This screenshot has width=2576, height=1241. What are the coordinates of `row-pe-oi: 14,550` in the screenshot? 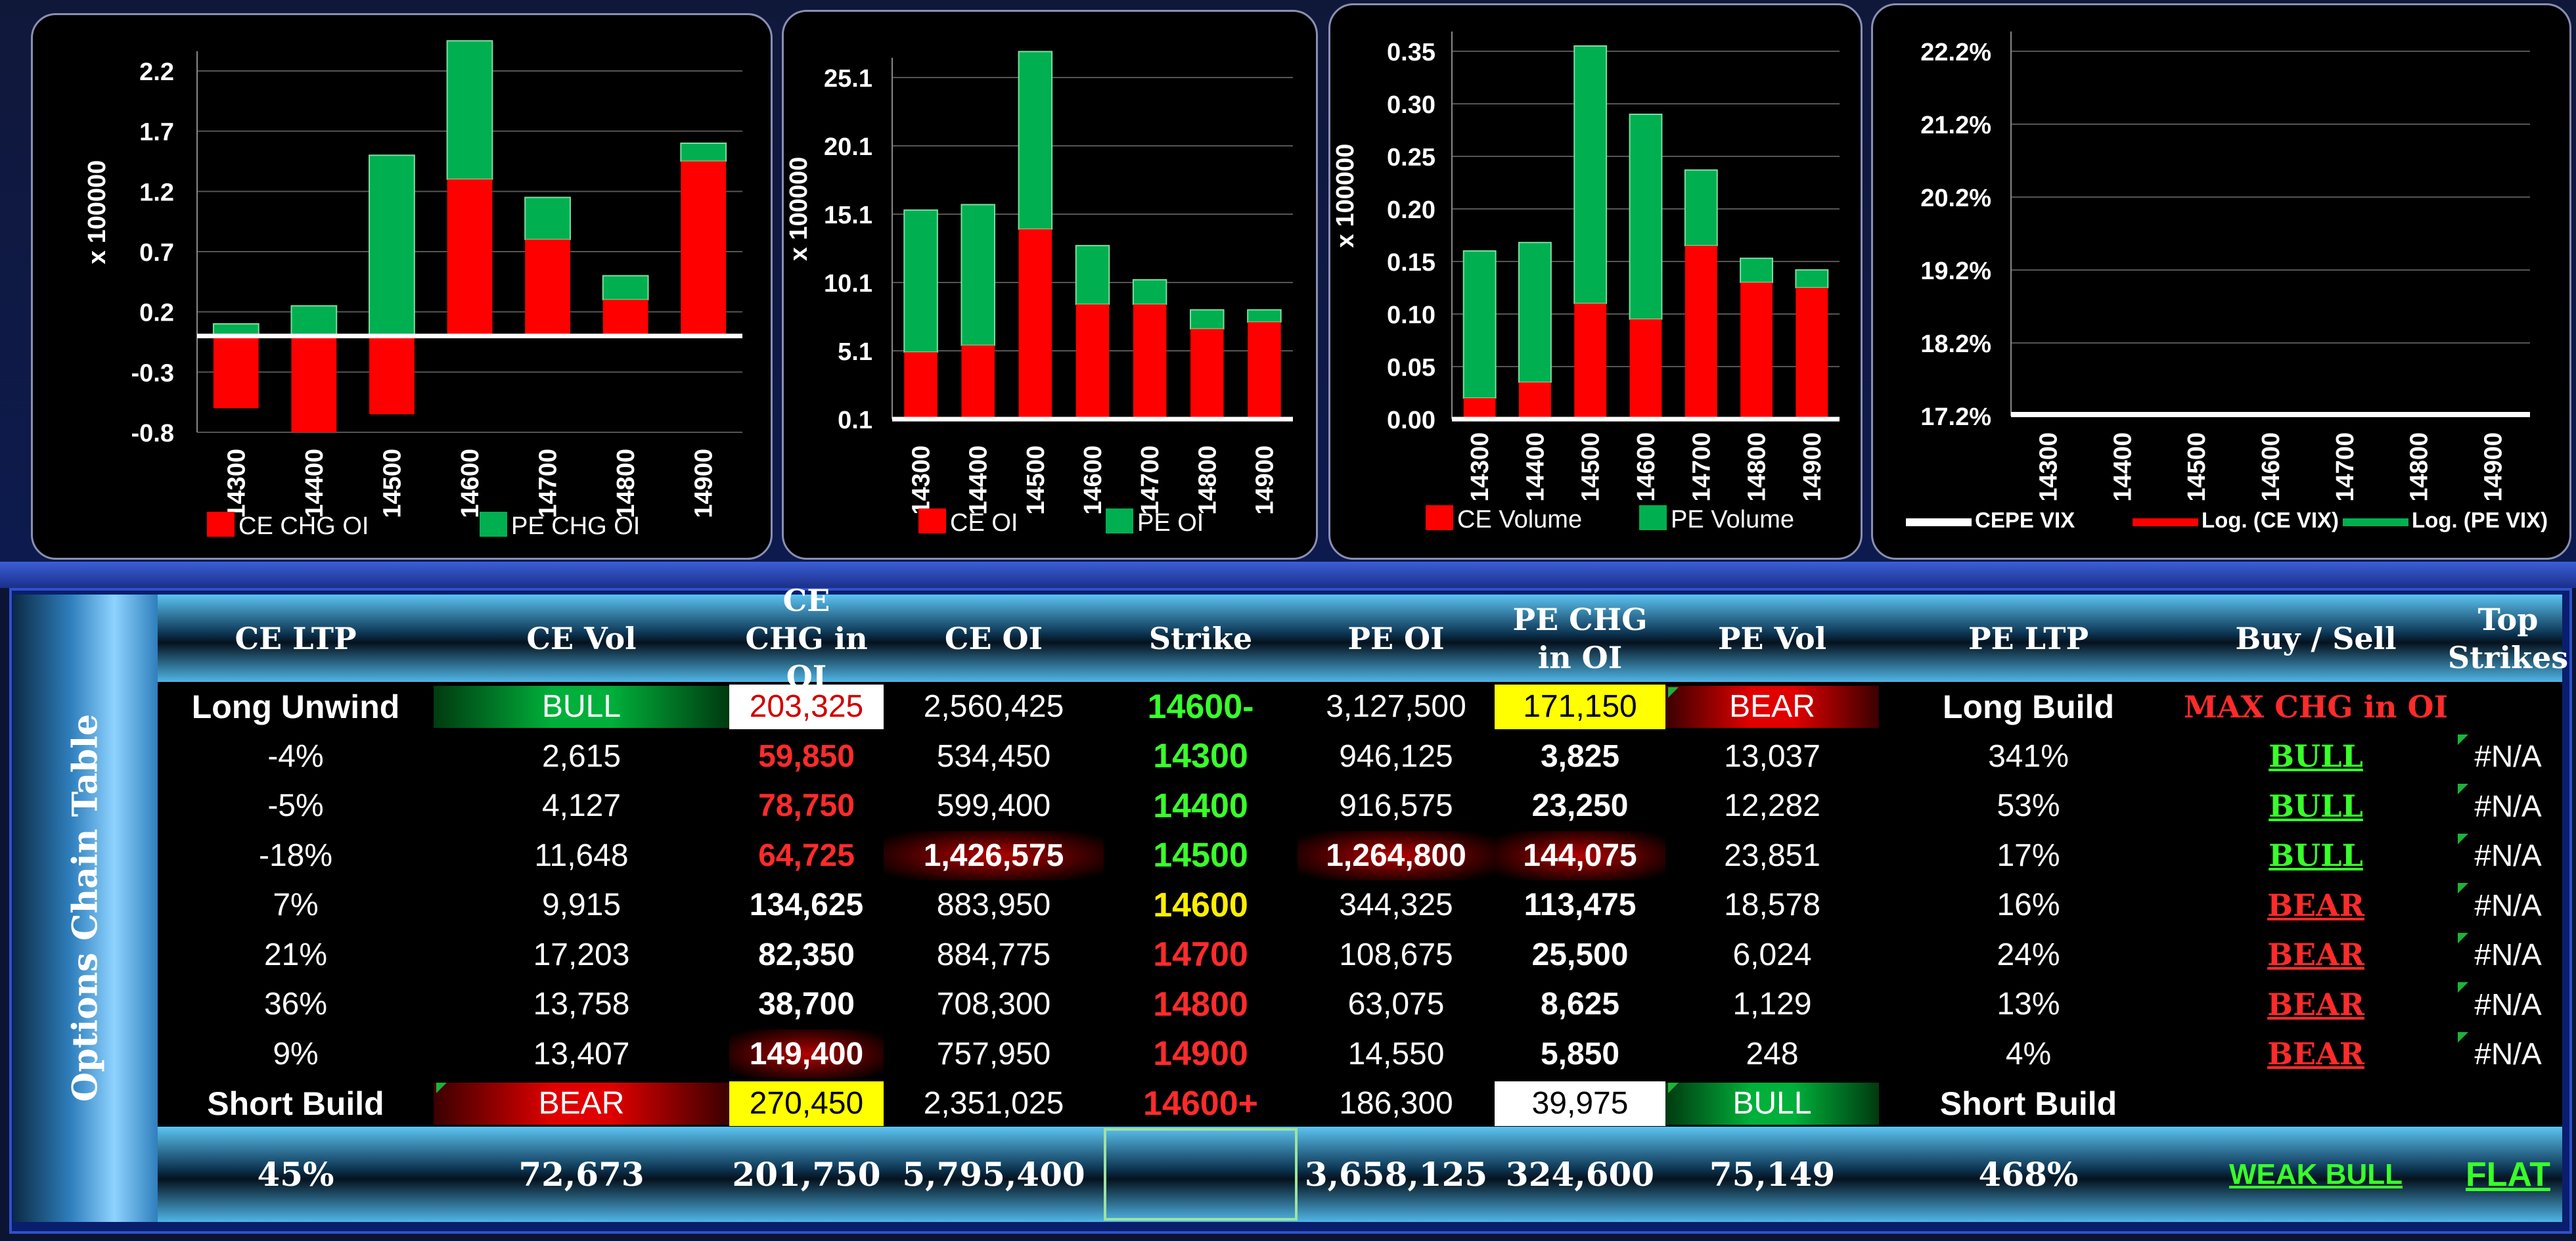 It's located at (1396, 1054).